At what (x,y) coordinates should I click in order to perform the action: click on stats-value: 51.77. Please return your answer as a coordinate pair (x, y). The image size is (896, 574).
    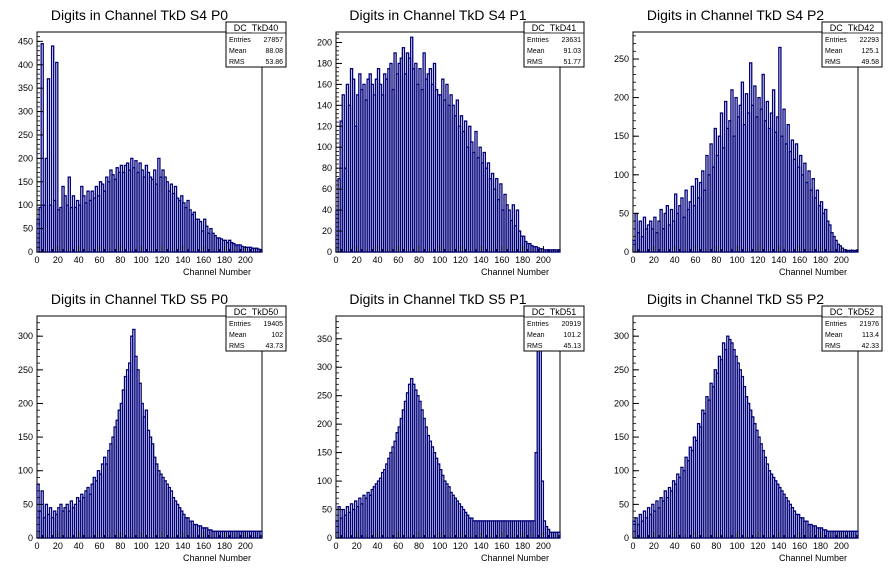
    Looking at the image, I should click on (572, 62).